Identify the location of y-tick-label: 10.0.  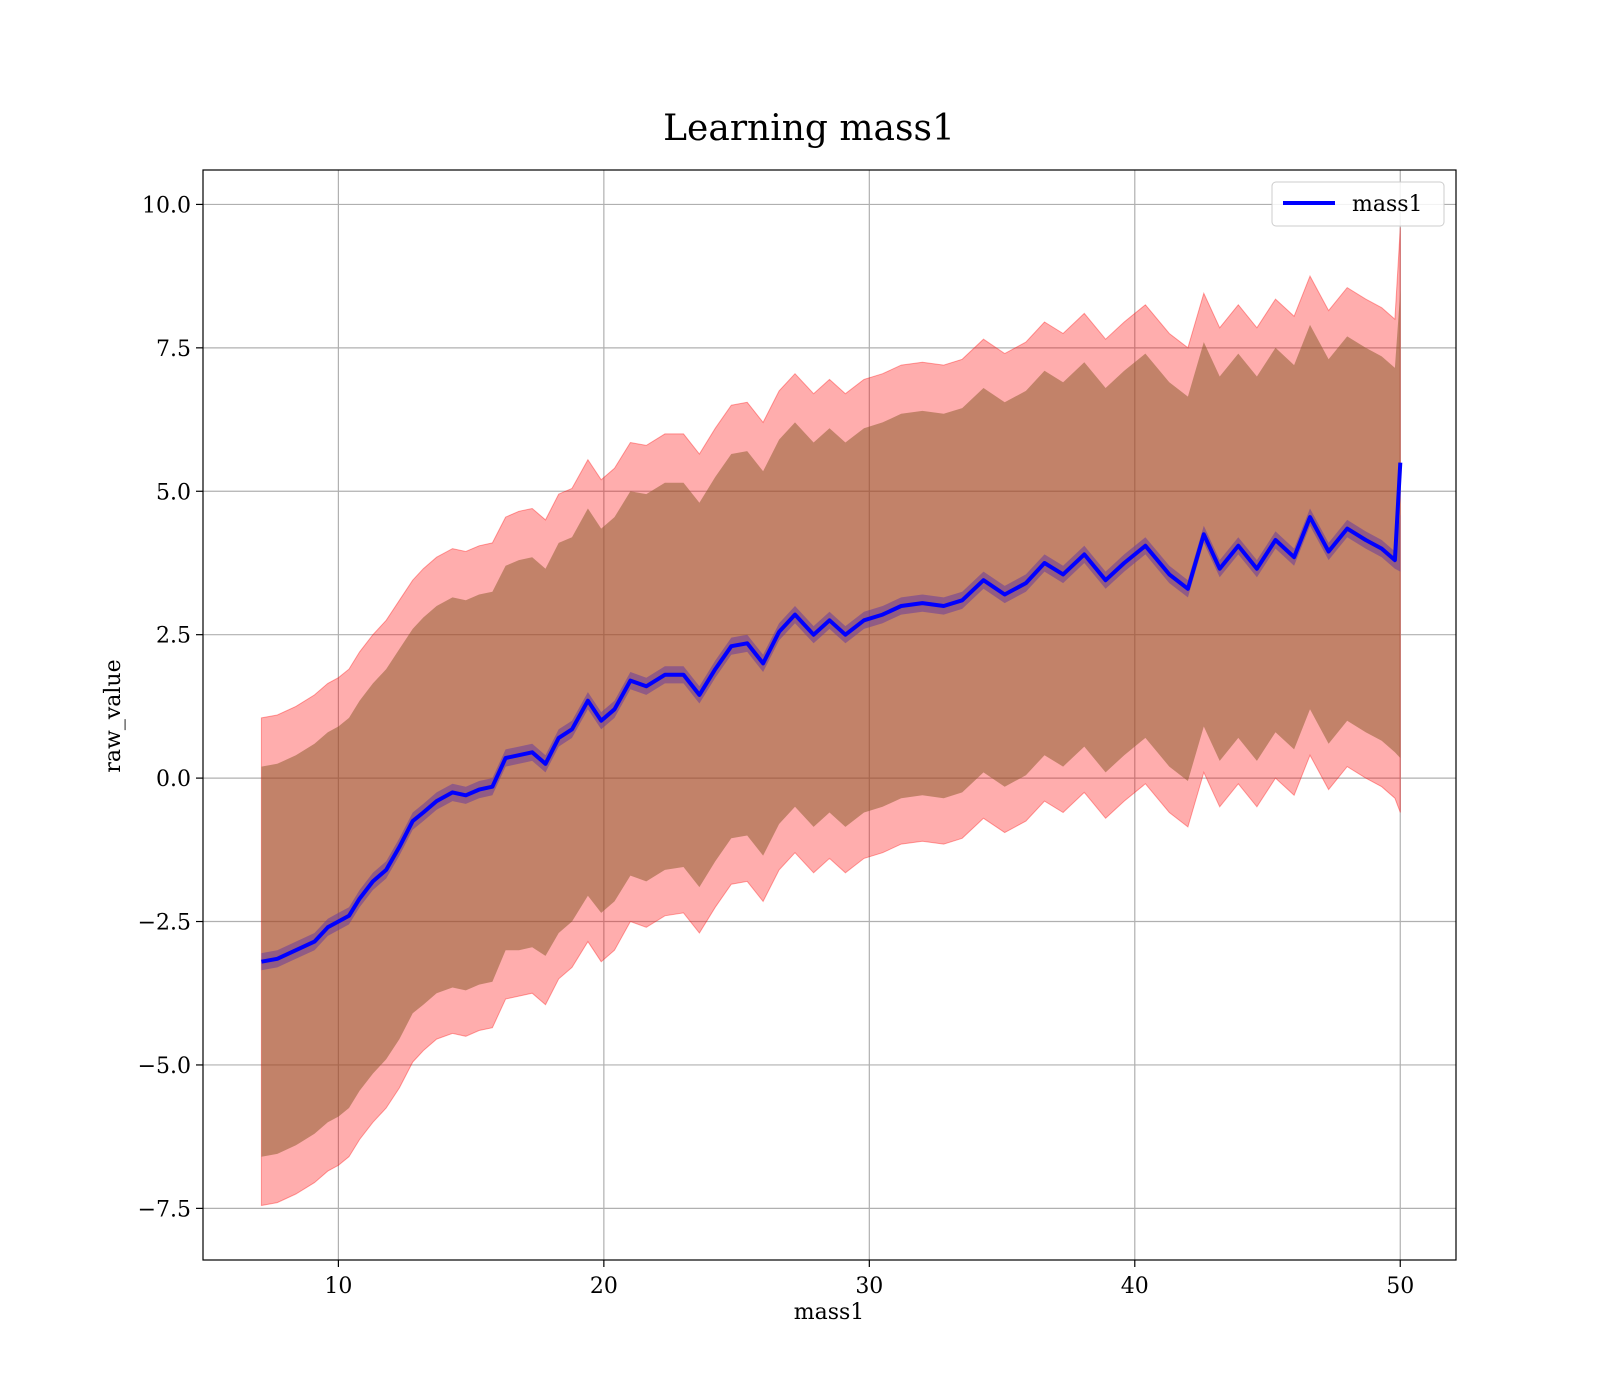
(166, 205).